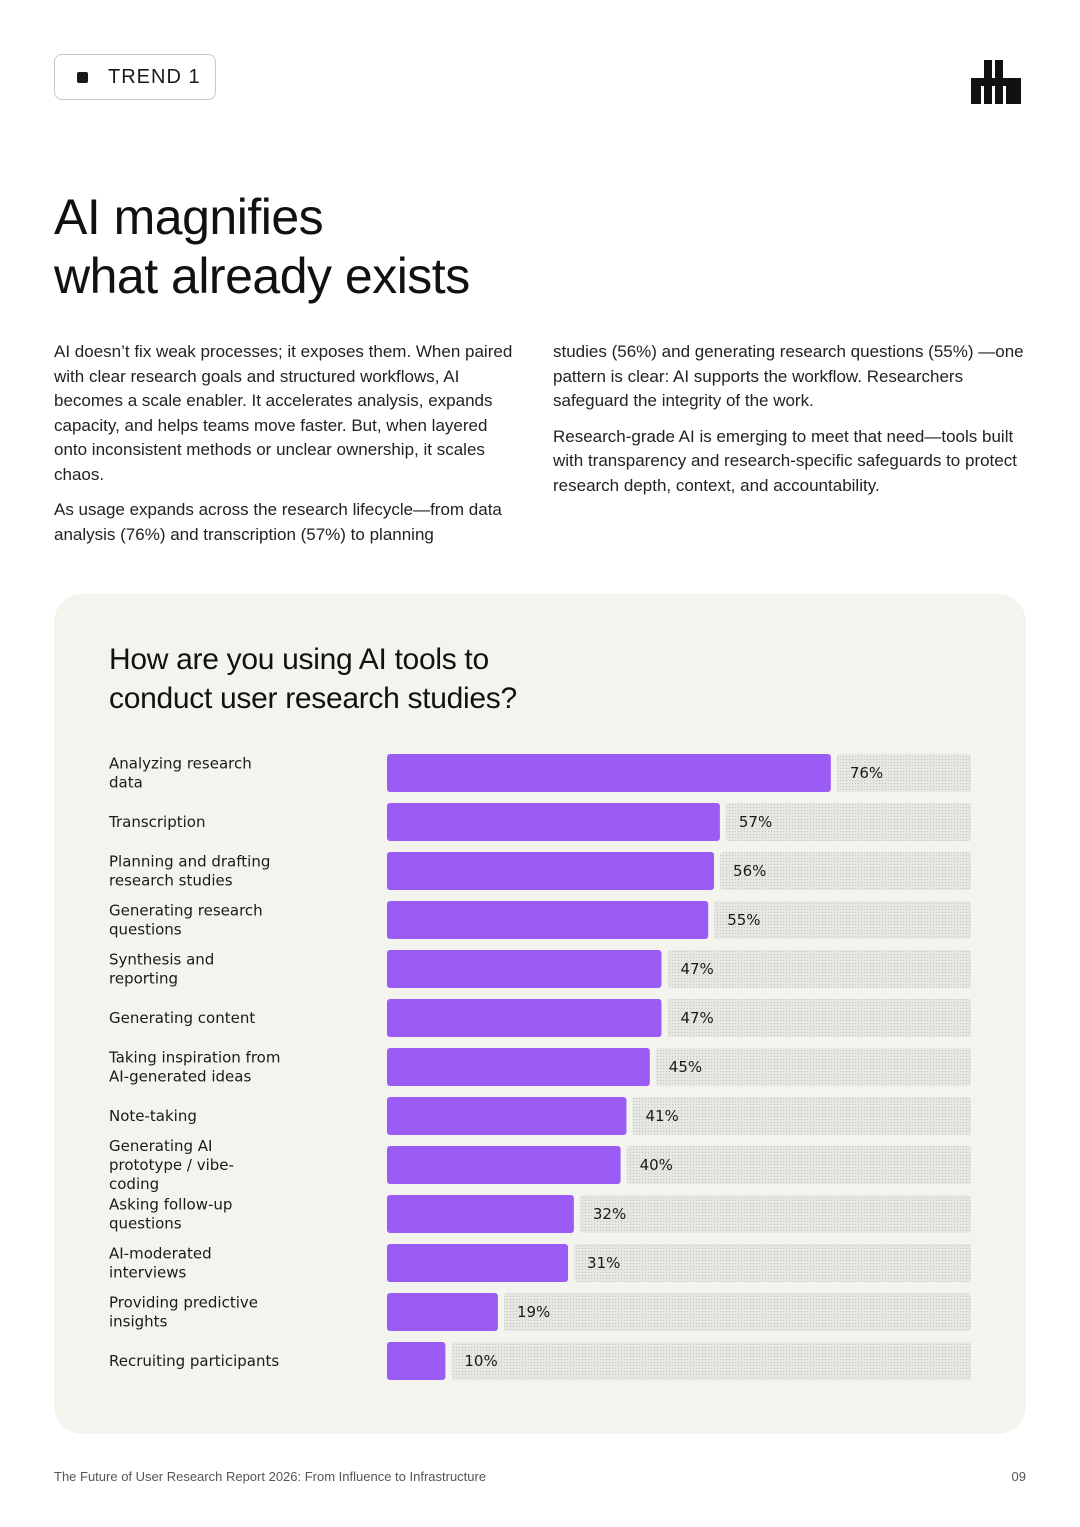 This screenshot has height=1527, width=1080. What do you see at coordinates (685, 1067) in the screenshot?
I see `value-label: 45%` at bounding box center [685, 1067].